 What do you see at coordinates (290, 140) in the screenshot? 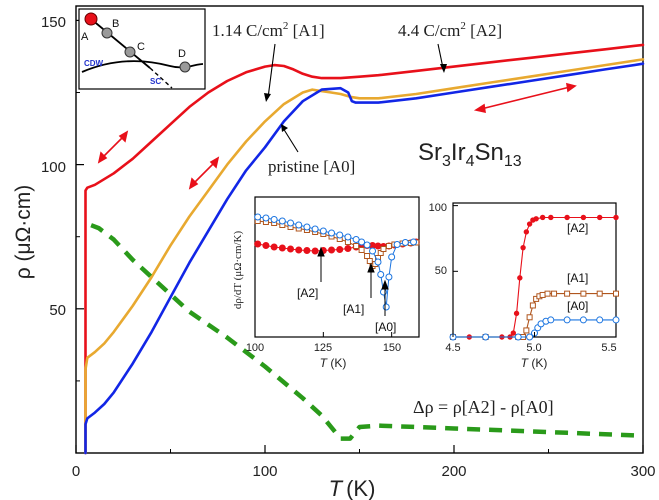
I see `pointer-pristine` at bounding box center [290, 140].